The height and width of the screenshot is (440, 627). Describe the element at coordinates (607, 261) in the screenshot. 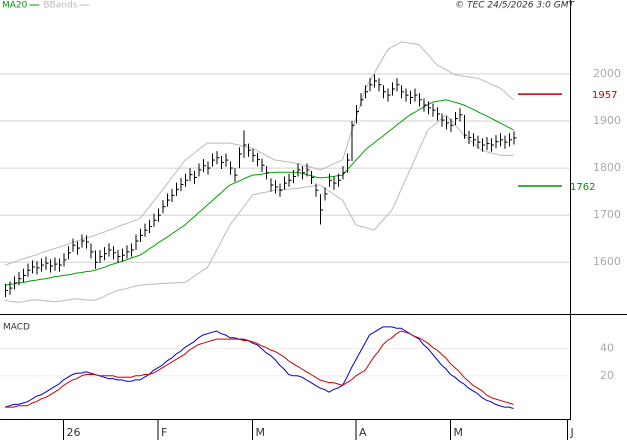

I see `y-tick-label: 1600` at that location.